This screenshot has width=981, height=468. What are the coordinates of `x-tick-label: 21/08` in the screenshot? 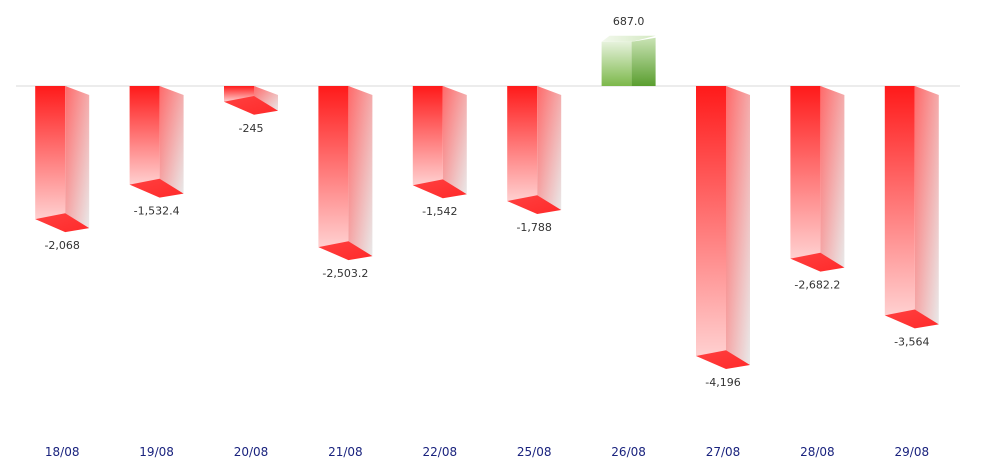 It's located at (345, 452).